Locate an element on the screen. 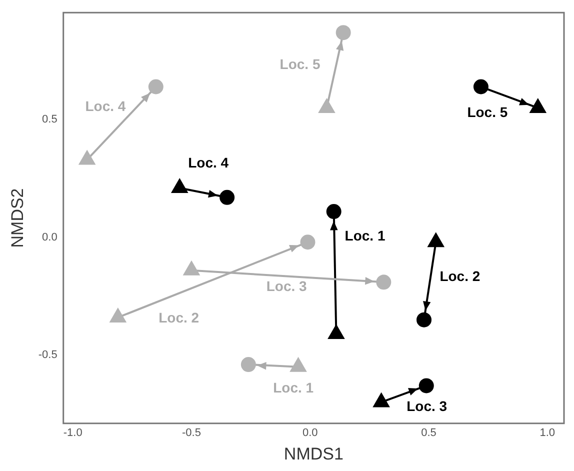  x-tick-label: 1.0 is located at coordinates (548, 433).